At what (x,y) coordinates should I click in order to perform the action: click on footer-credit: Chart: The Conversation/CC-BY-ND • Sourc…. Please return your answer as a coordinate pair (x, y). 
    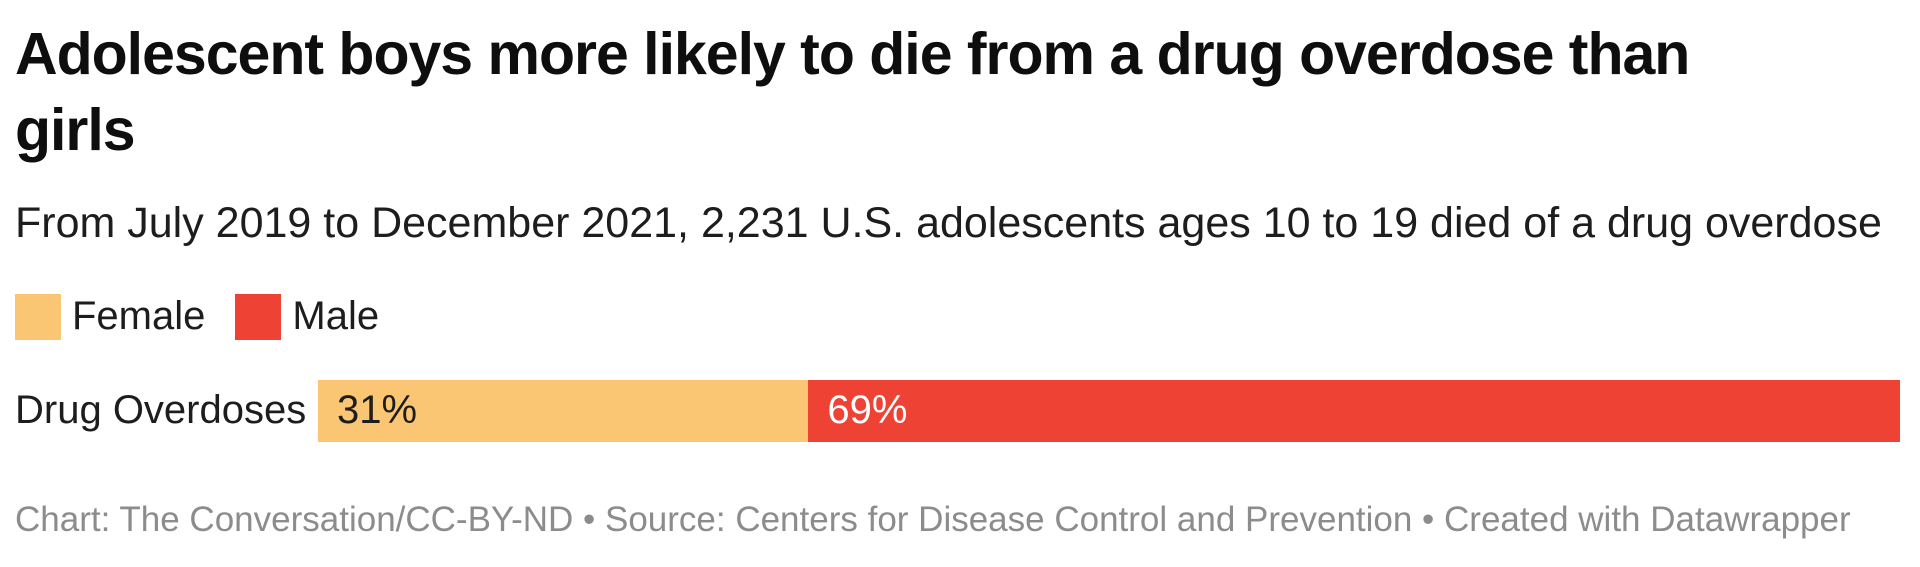
    Looking at the image, I should click on (933, 519).